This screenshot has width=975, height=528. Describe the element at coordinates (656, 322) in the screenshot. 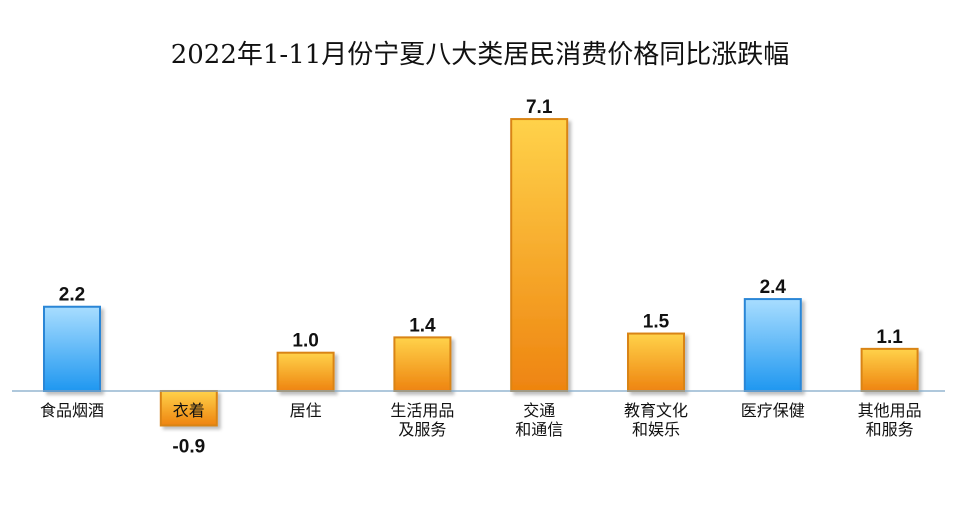

I see `data-label: 1.5` at that location.